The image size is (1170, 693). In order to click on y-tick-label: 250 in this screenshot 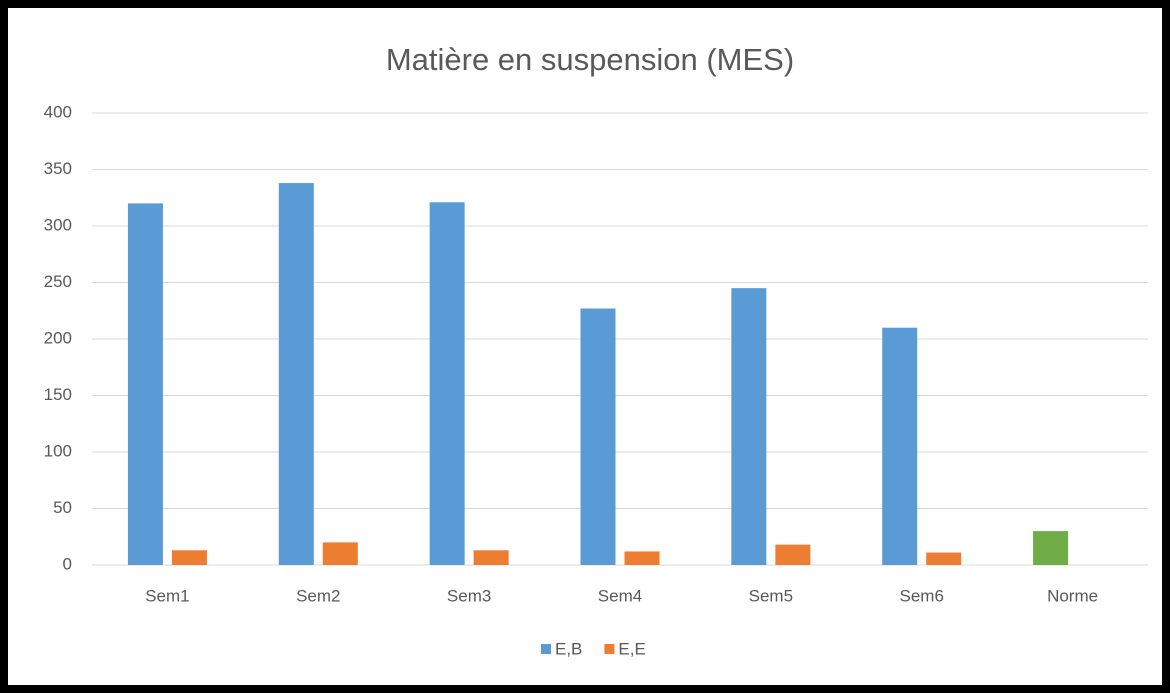, I will do `click(58, 281)`.